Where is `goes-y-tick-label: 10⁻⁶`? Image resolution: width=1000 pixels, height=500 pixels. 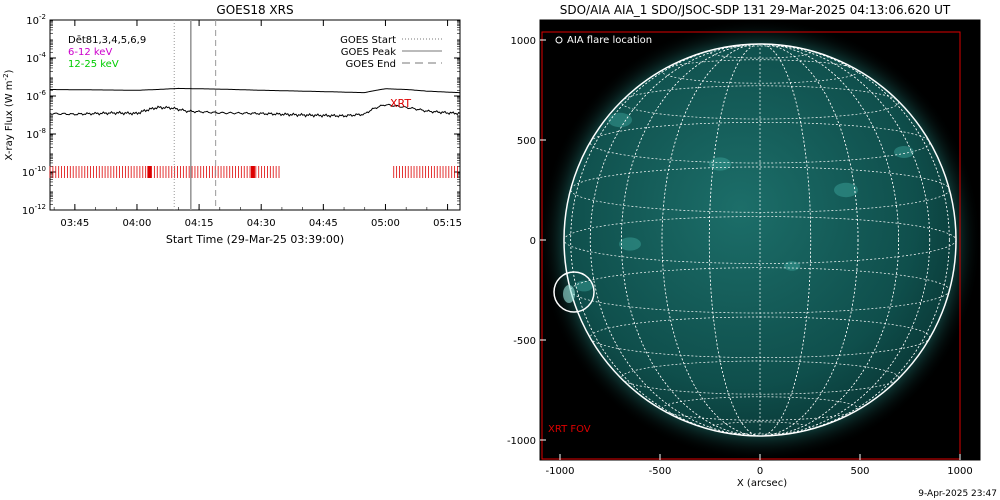 goes-y-tick-label: 10⁻⁶ is located at coordinates (36, 96).